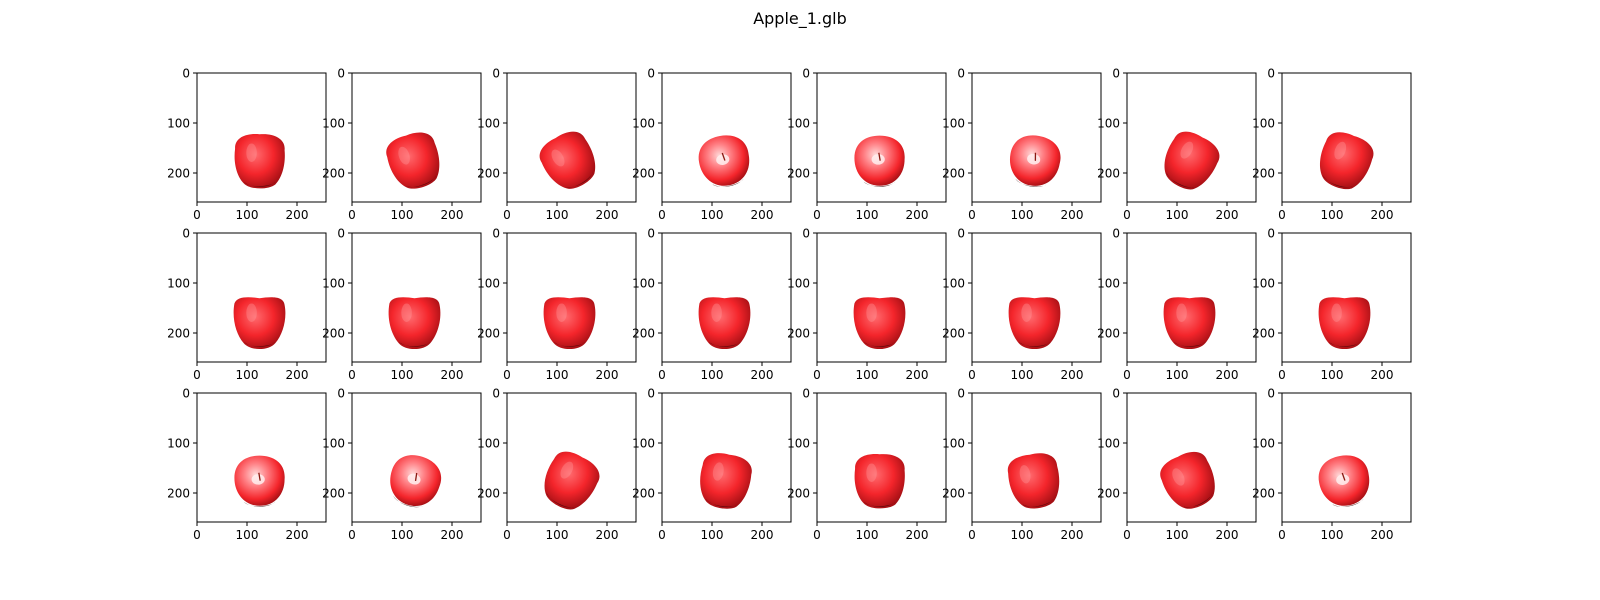 This screenshot has width=1600, height=600. I want to click on subplot-3-3: 0 100 200 0 100 200, so click(557, 464).